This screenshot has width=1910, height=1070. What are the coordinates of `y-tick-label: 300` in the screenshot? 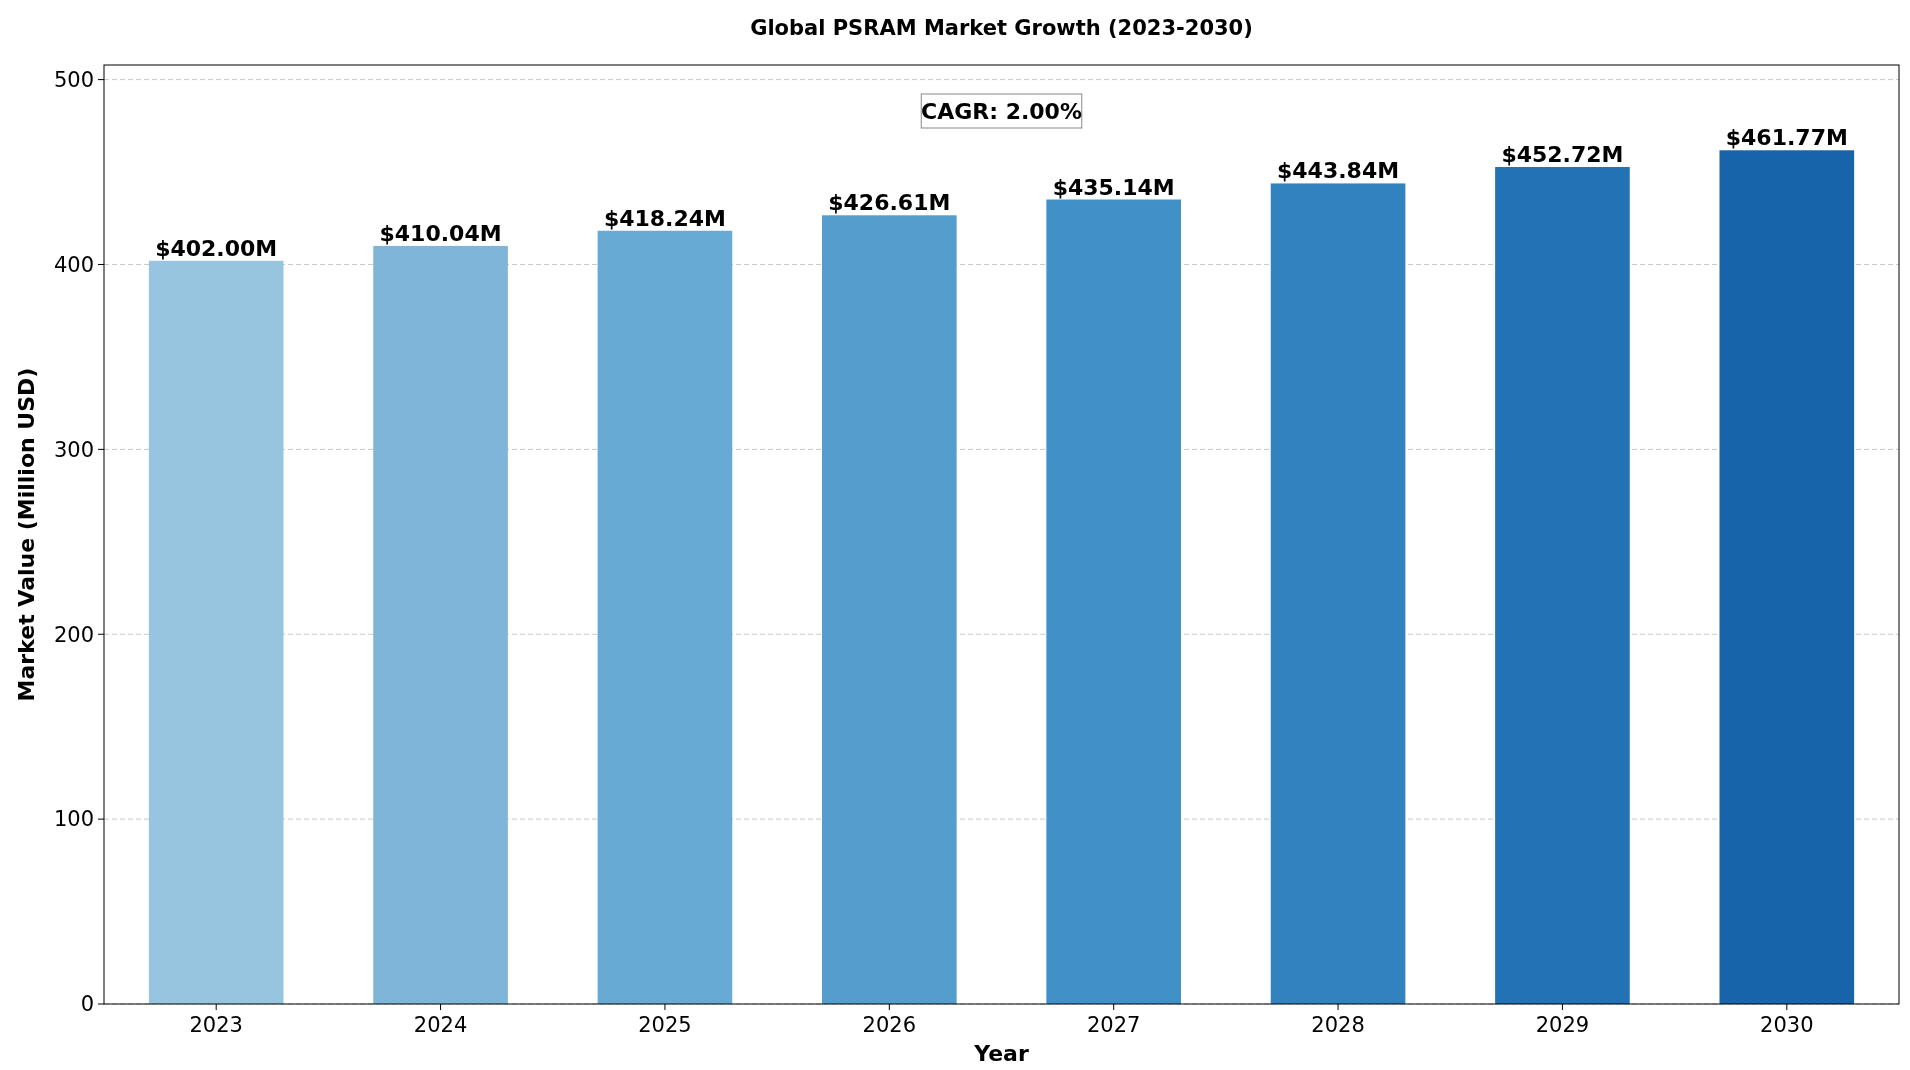 It's located at (73, 449).